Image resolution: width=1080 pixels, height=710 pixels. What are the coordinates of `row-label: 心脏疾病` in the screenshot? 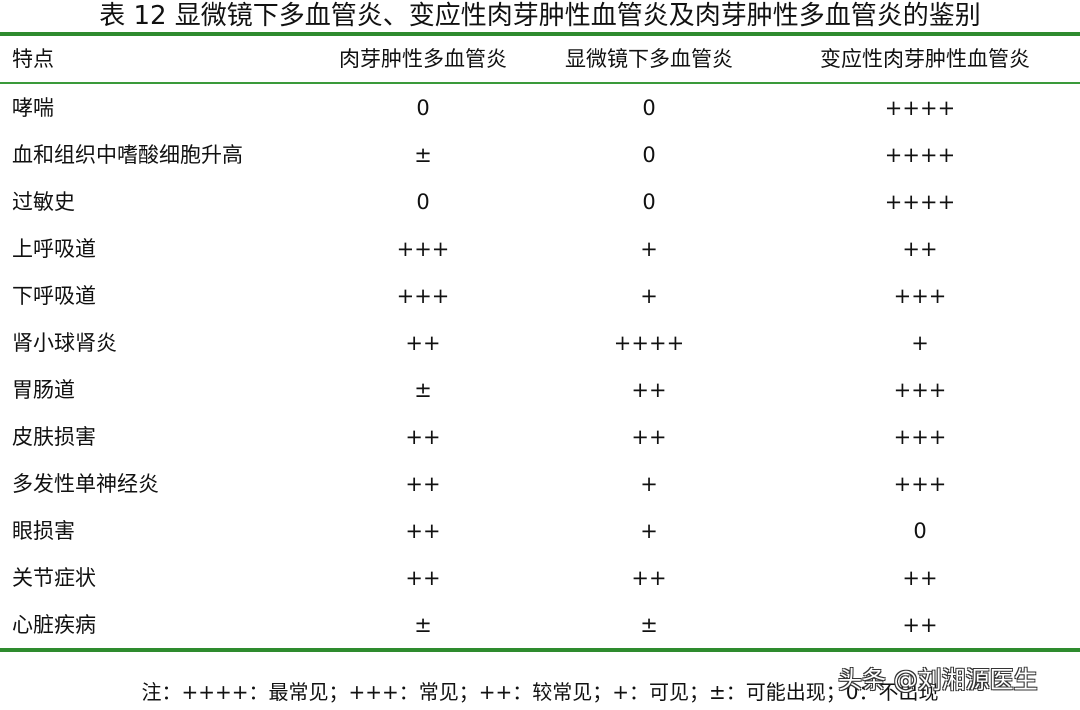 It's located at (54, 625).